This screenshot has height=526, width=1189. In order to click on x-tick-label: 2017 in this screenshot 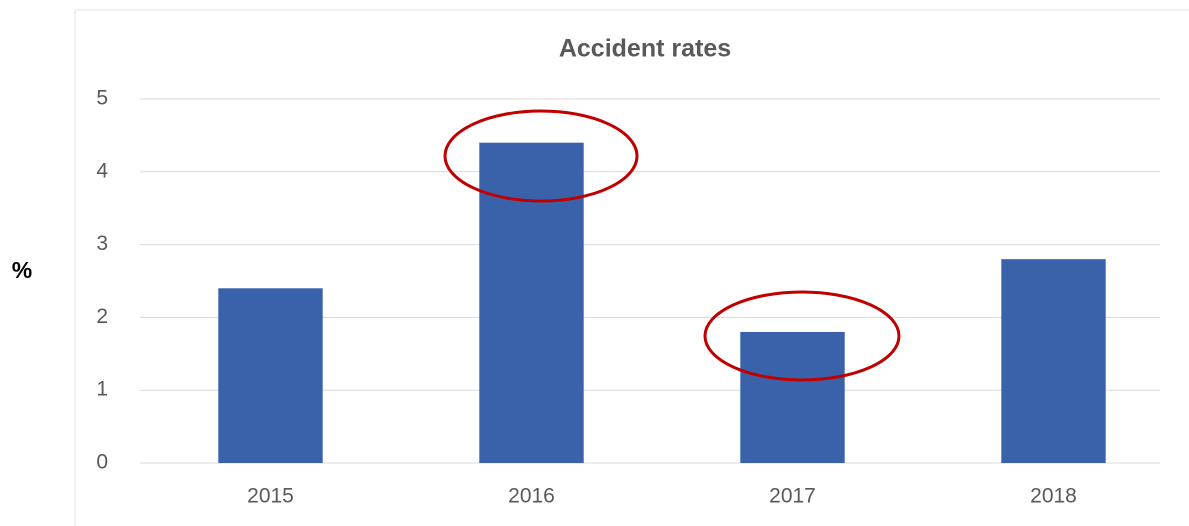, I will do `click(792, 496)`.